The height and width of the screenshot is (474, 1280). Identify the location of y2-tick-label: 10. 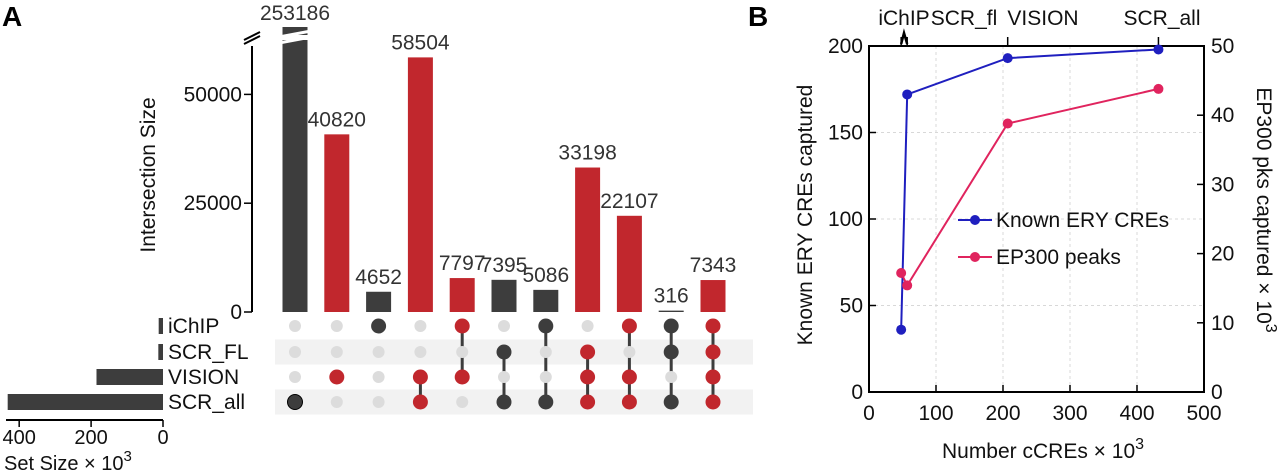
(1222, 323).